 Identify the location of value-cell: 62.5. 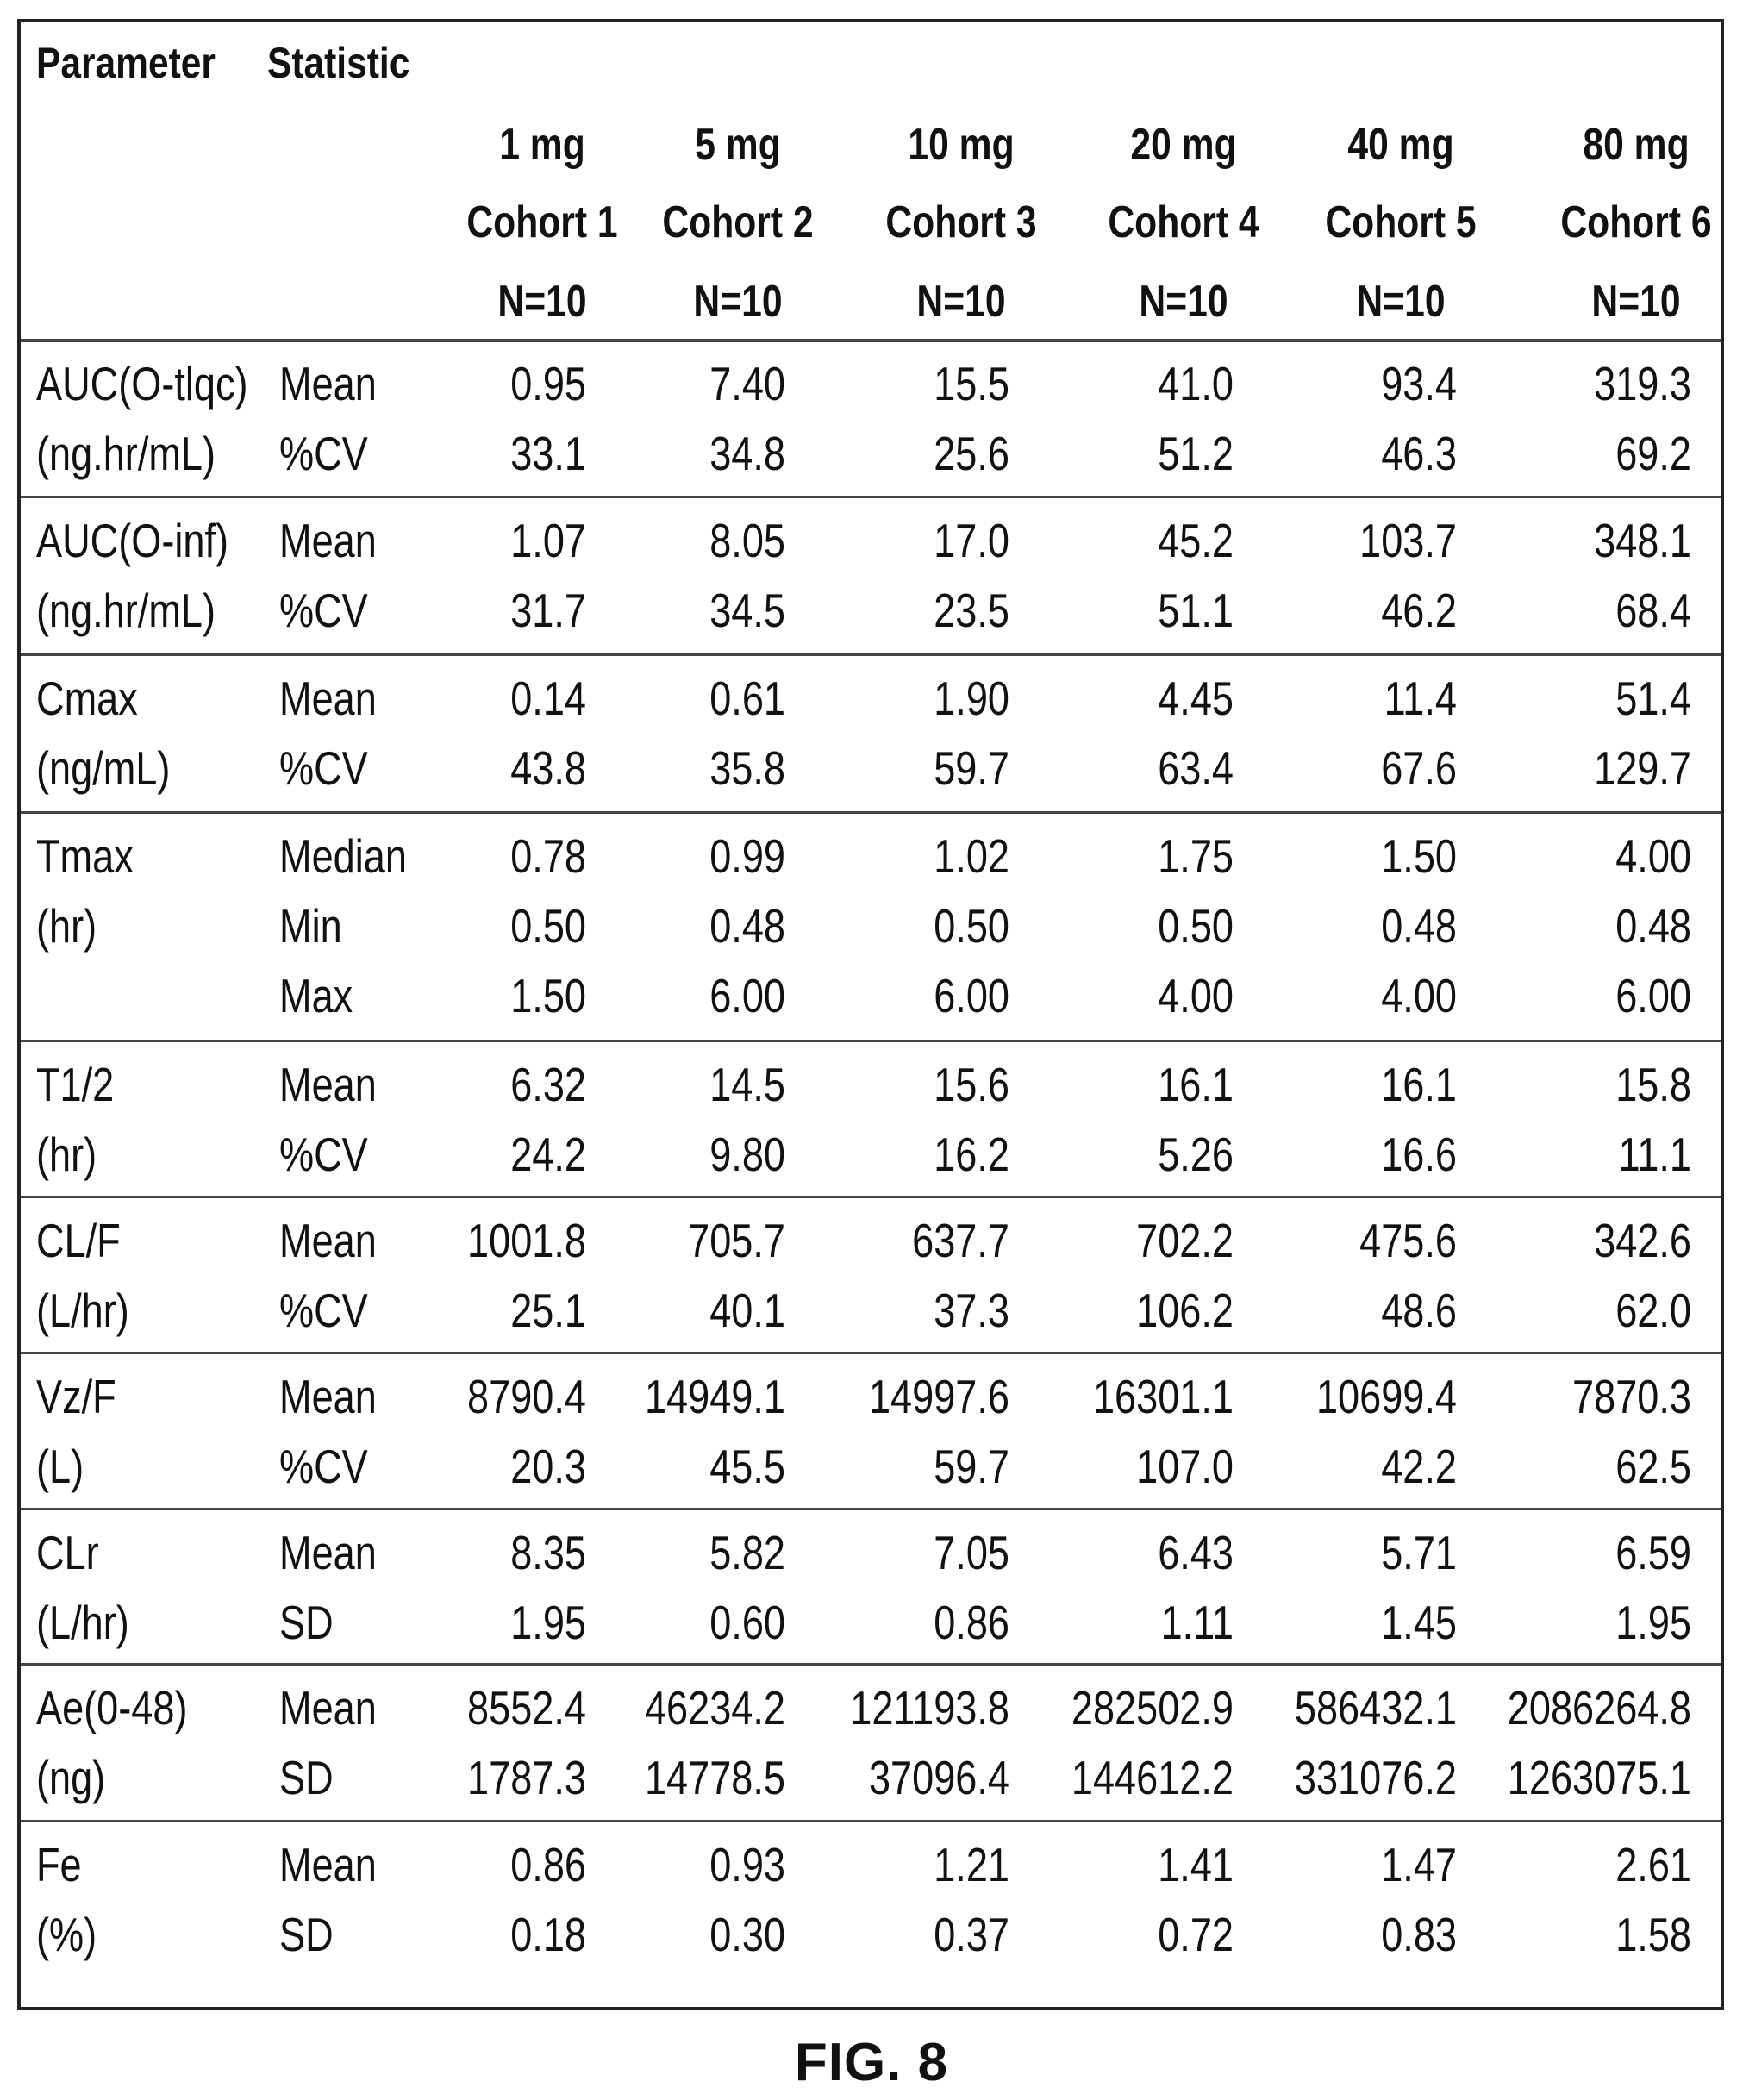
(1653, 1466).